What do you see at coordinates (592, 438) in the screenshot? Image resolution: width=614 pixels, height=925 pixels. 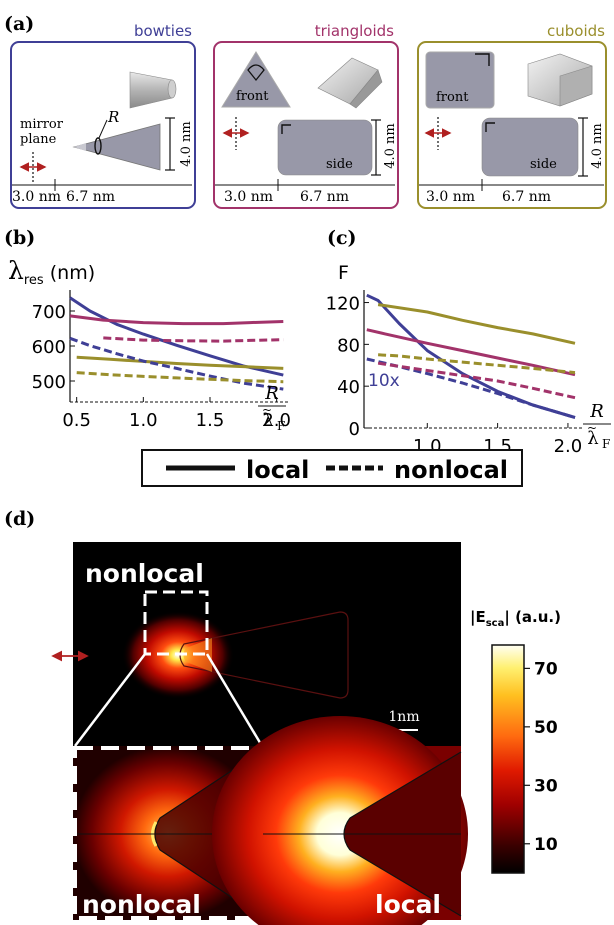 I see `panel-c-xlabel-den: λ` at bounding box center [592, 438].